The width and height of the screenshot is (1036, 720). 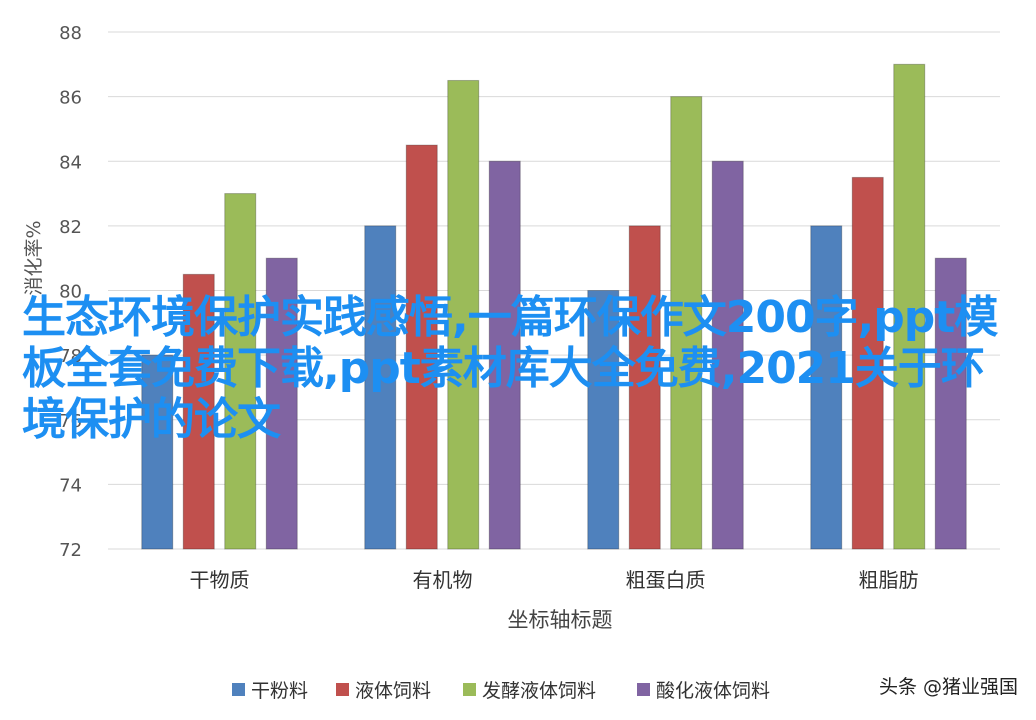 I want to click on y-tick-label: 88, so click(x=70, y=33).